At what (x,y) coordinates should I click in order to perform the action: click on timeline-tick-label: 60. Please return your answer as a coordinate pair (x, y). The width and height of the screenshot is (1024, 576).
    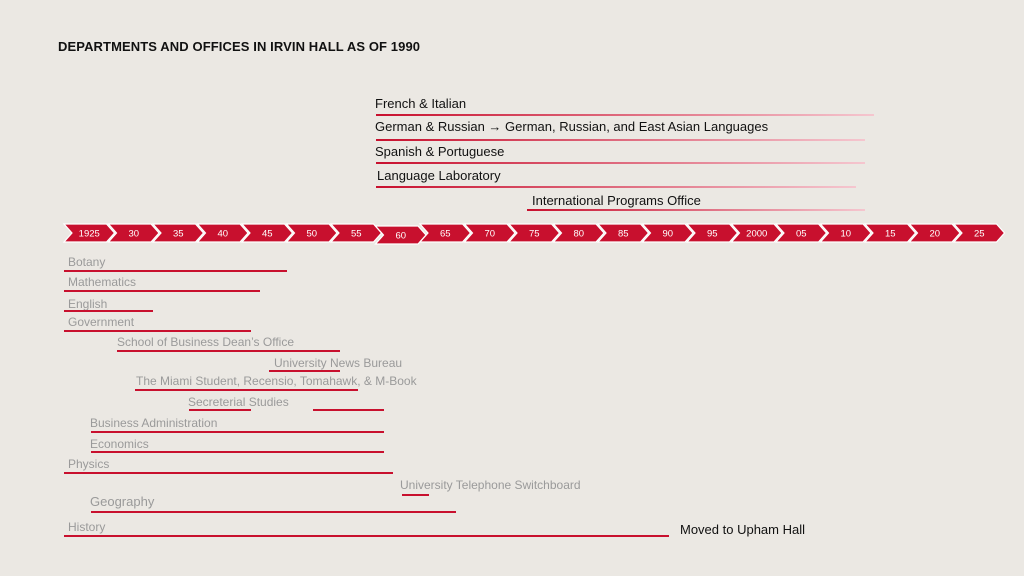
    Looking at the image, I should click on (400, 236).